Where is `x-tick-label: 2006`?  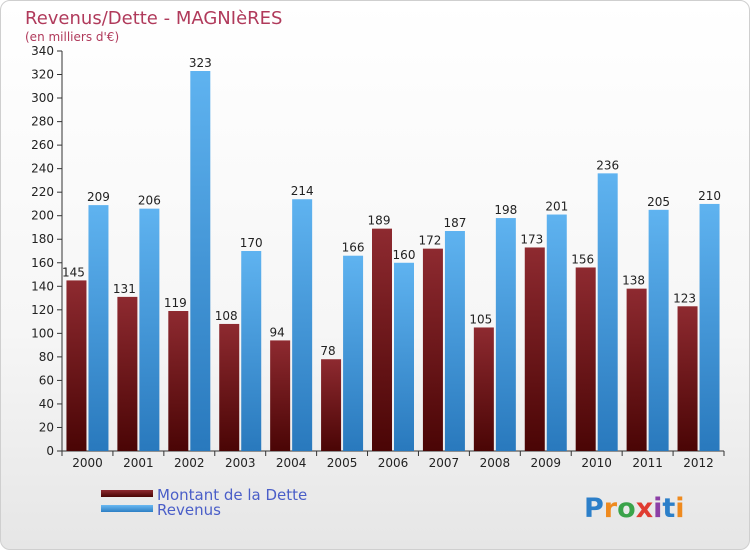 x-tick-label: 2006 is located at coordinates (393, 463).